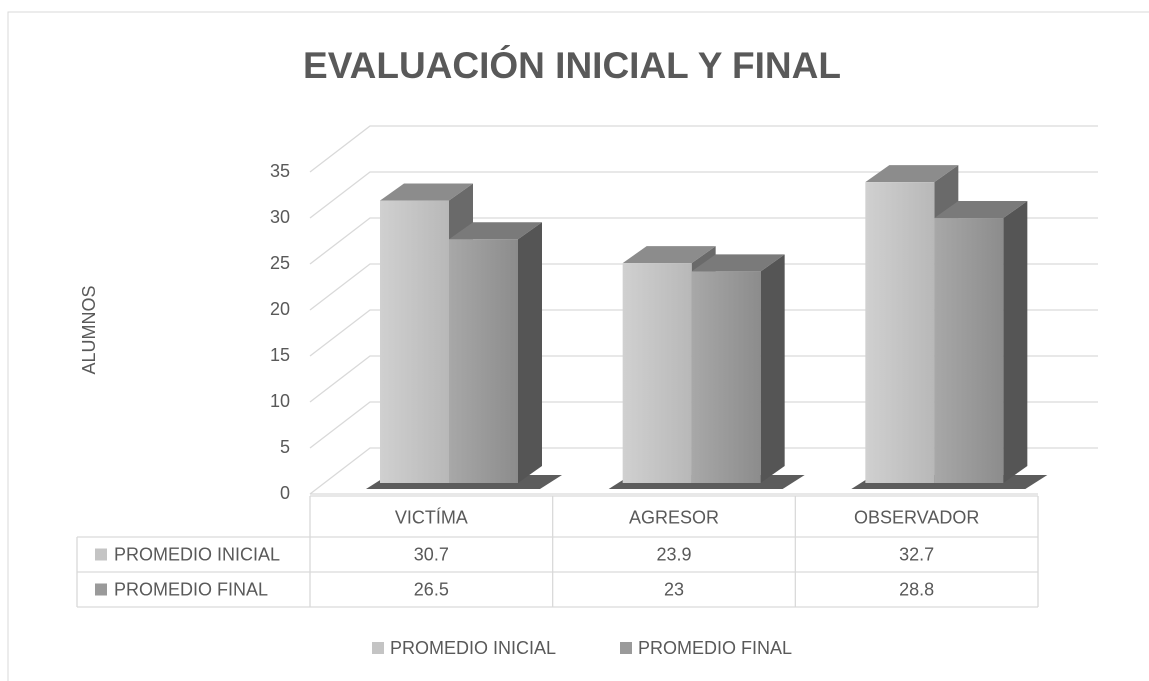 The height and width of the screenshot is (681, 1149). What do you see at coordinates (285, 493) in the screenshot?
I see `y-tick-label: 0` at bounding box center [285, 493].